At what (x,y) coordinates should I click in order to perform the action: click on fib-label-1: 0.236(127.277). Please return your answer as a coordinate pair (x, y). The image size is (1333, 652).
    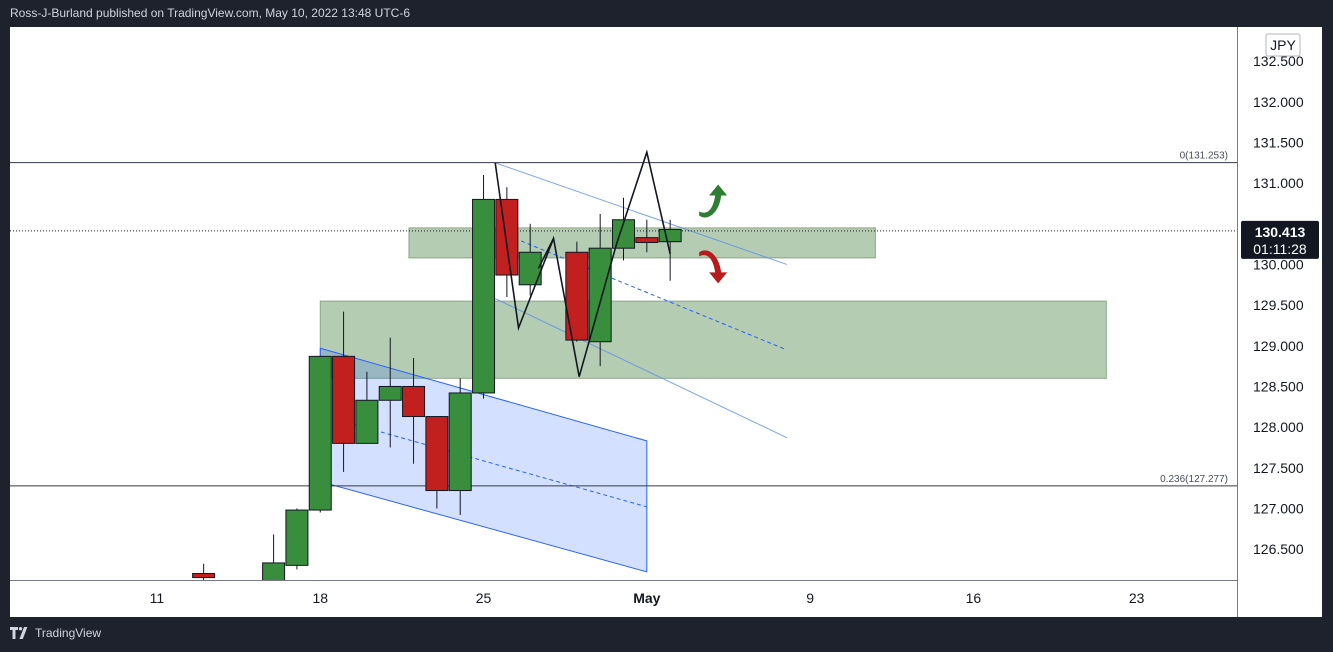
    Looking at the image, I should click on (1194, 479).